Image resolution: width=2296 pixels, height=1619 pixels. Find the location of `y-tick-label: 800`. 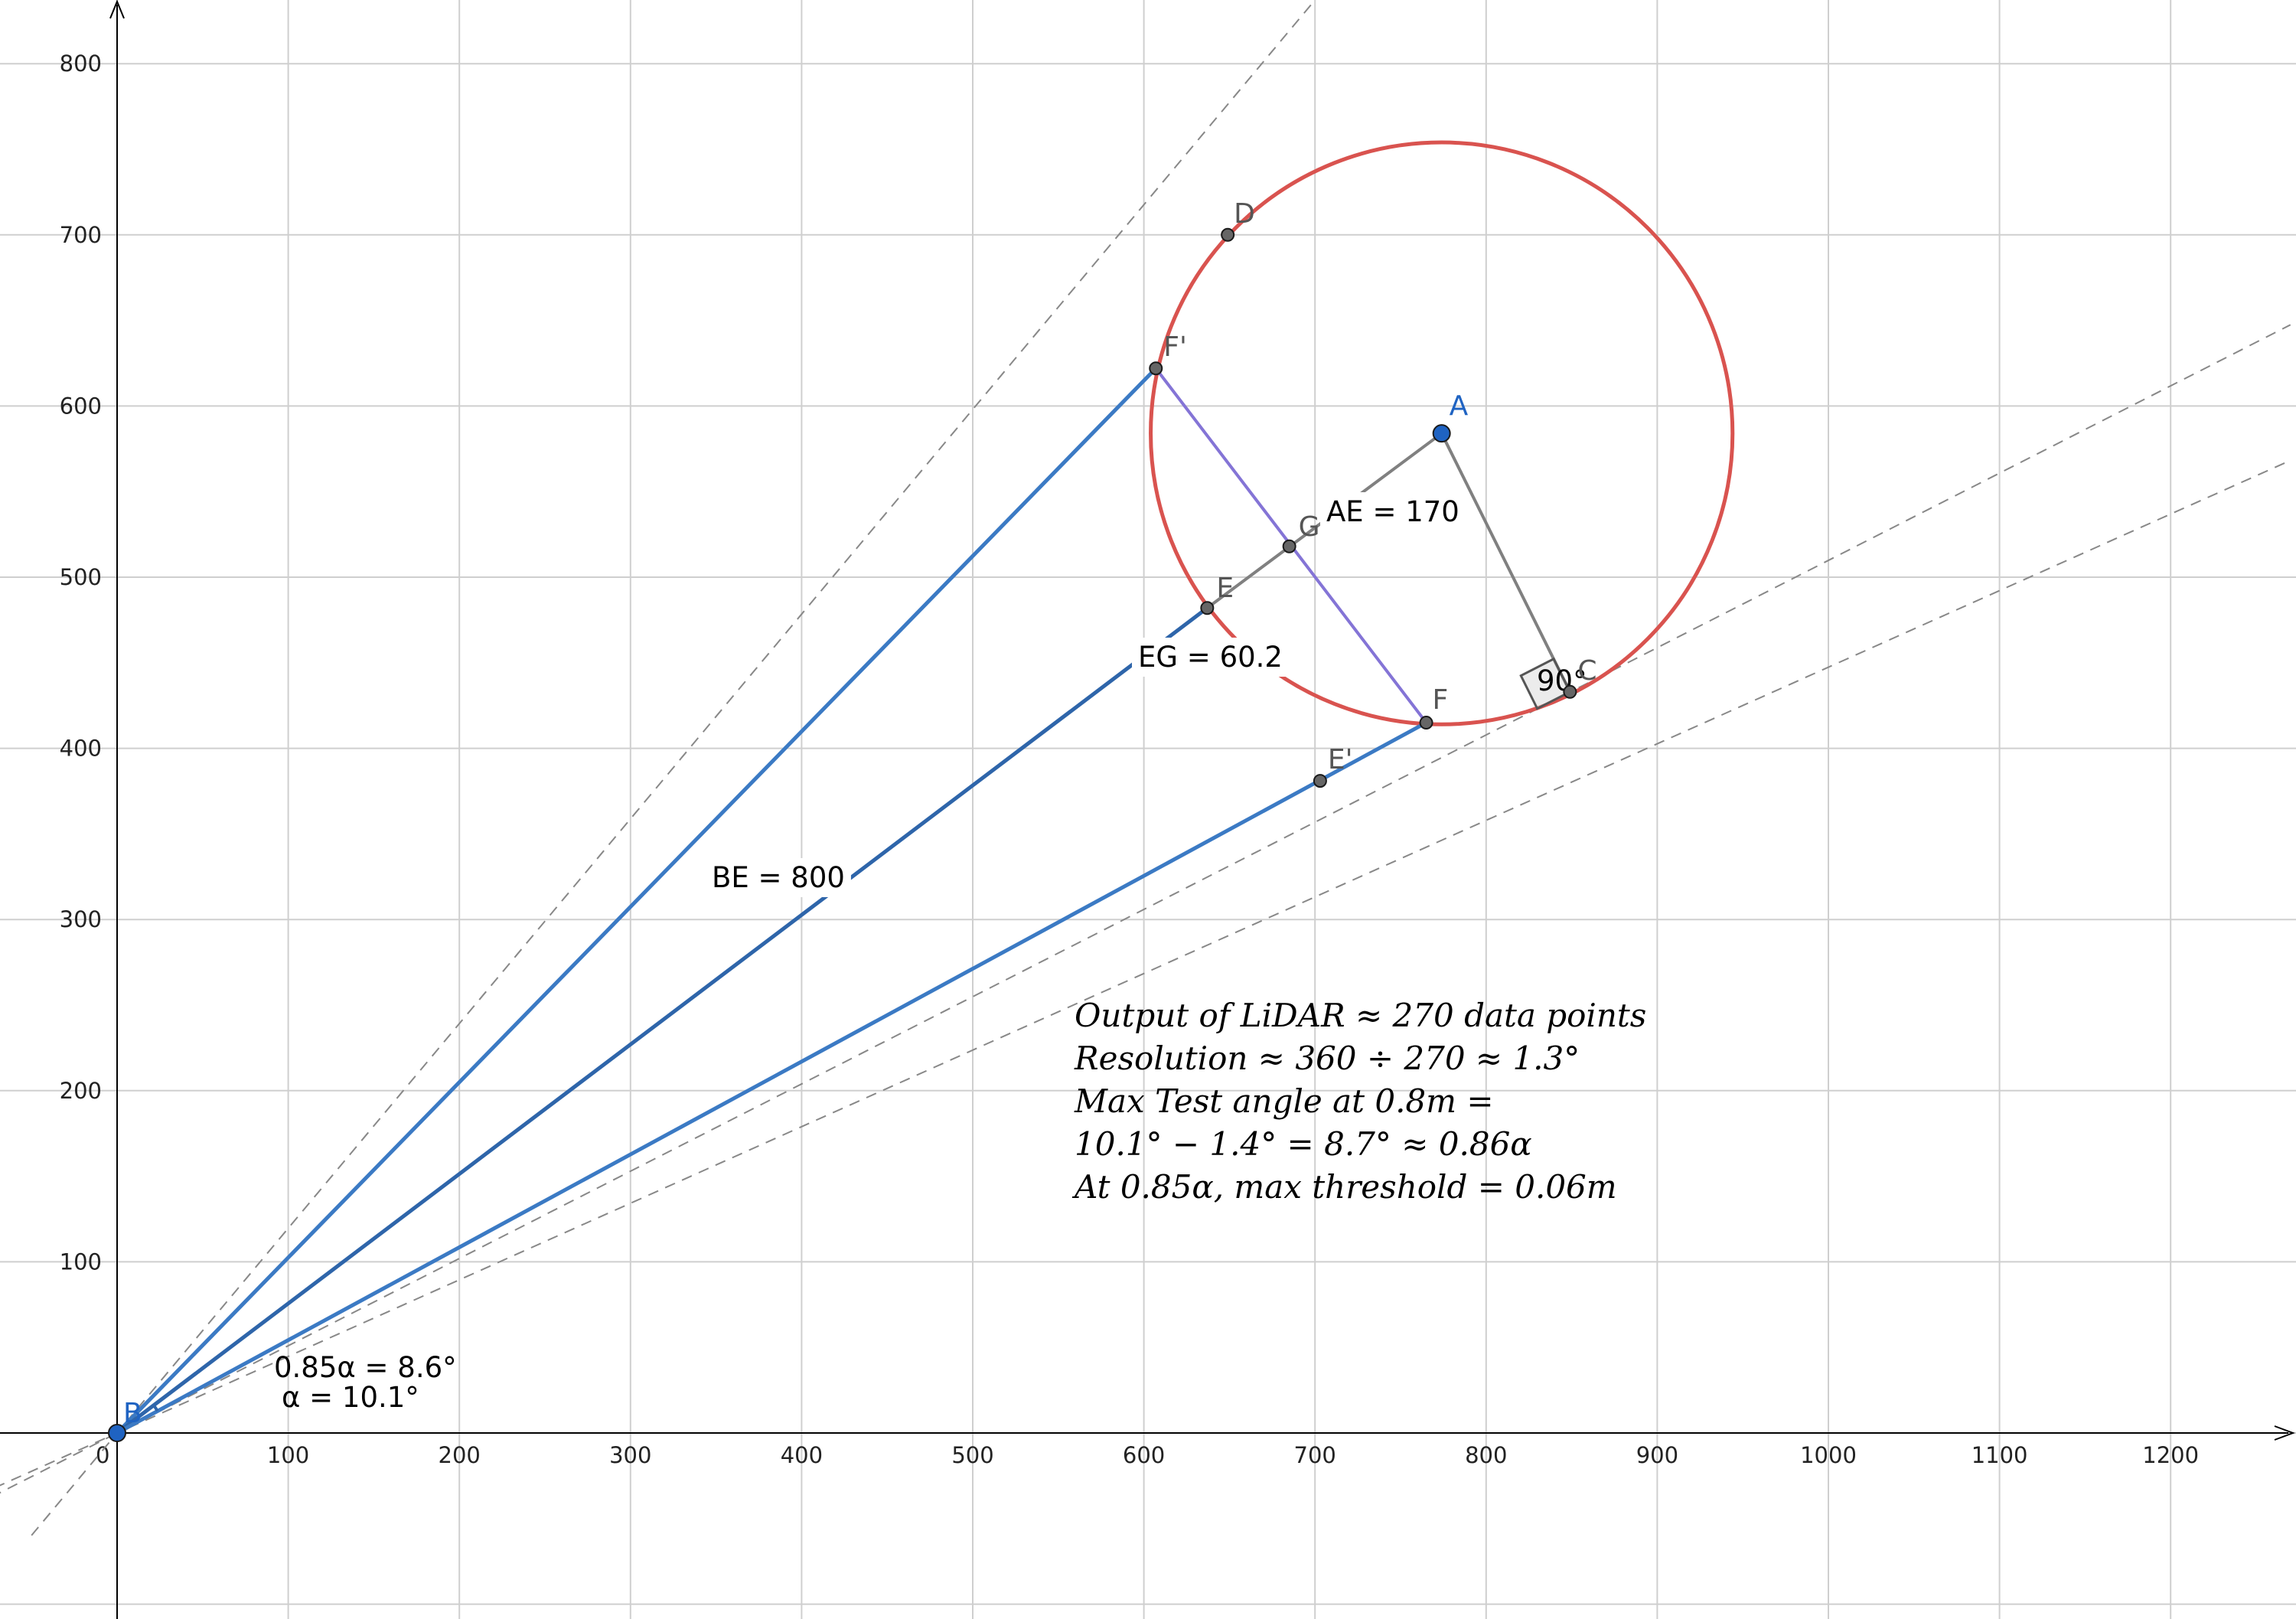

y-tick-label: 800 is located at coordinates (81, 64).